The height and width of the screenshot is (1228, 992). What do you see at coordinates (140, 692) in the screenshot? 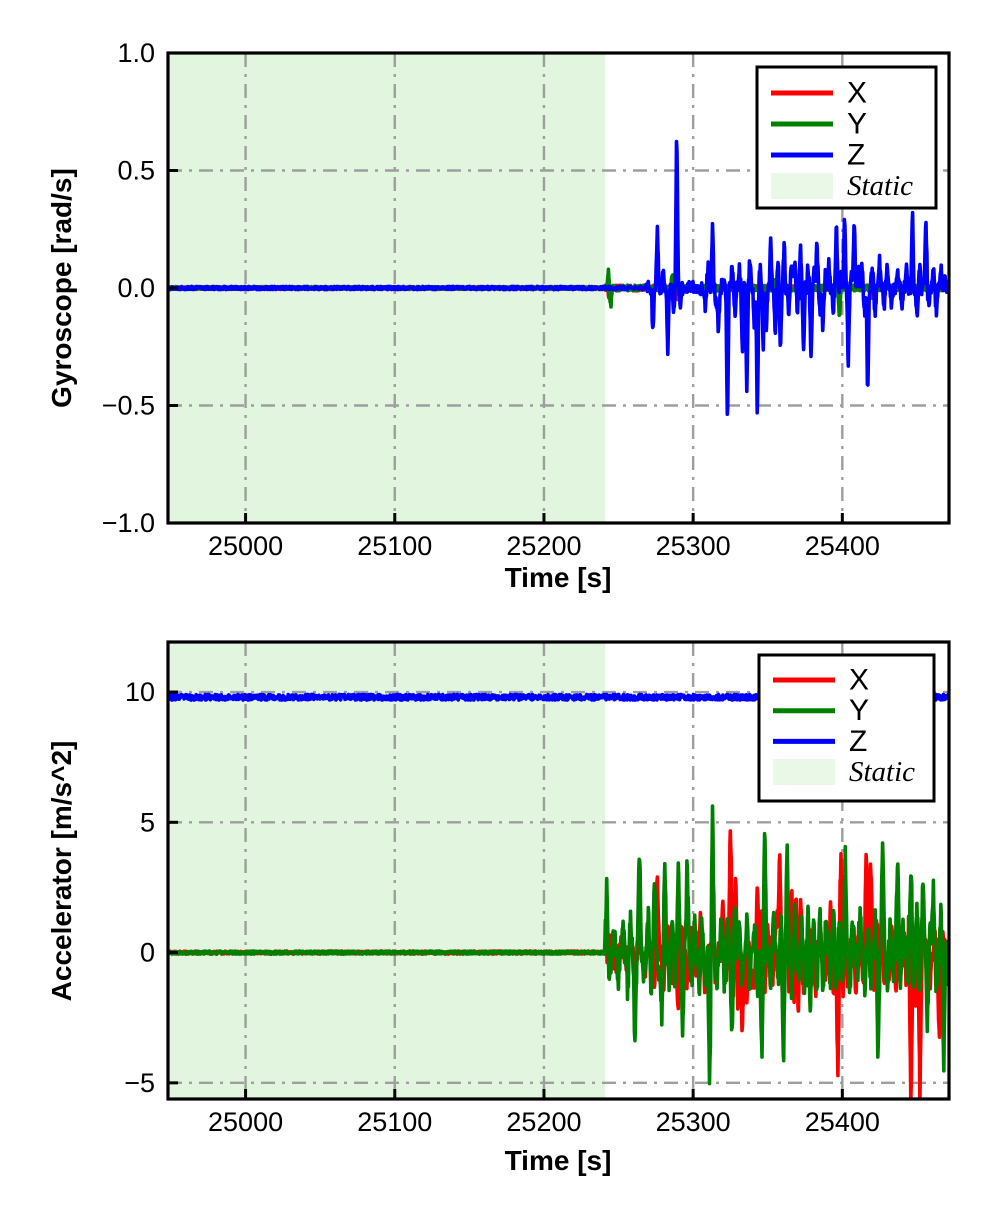
I see `accelerator-y-tick-label: 10` at bounding box center [140, 692].